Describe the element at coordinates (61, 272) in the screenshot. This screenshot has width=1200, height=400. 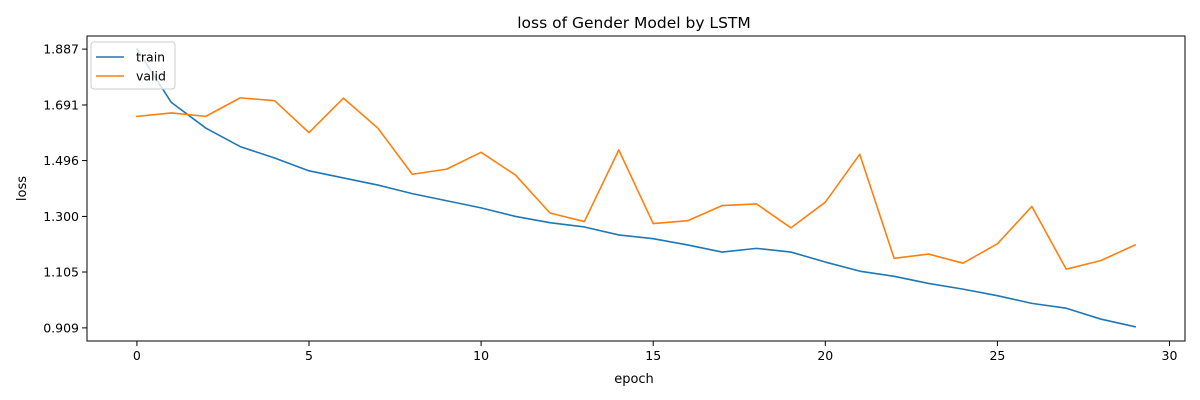
I see `y-tick-label: 1.105` at that location.